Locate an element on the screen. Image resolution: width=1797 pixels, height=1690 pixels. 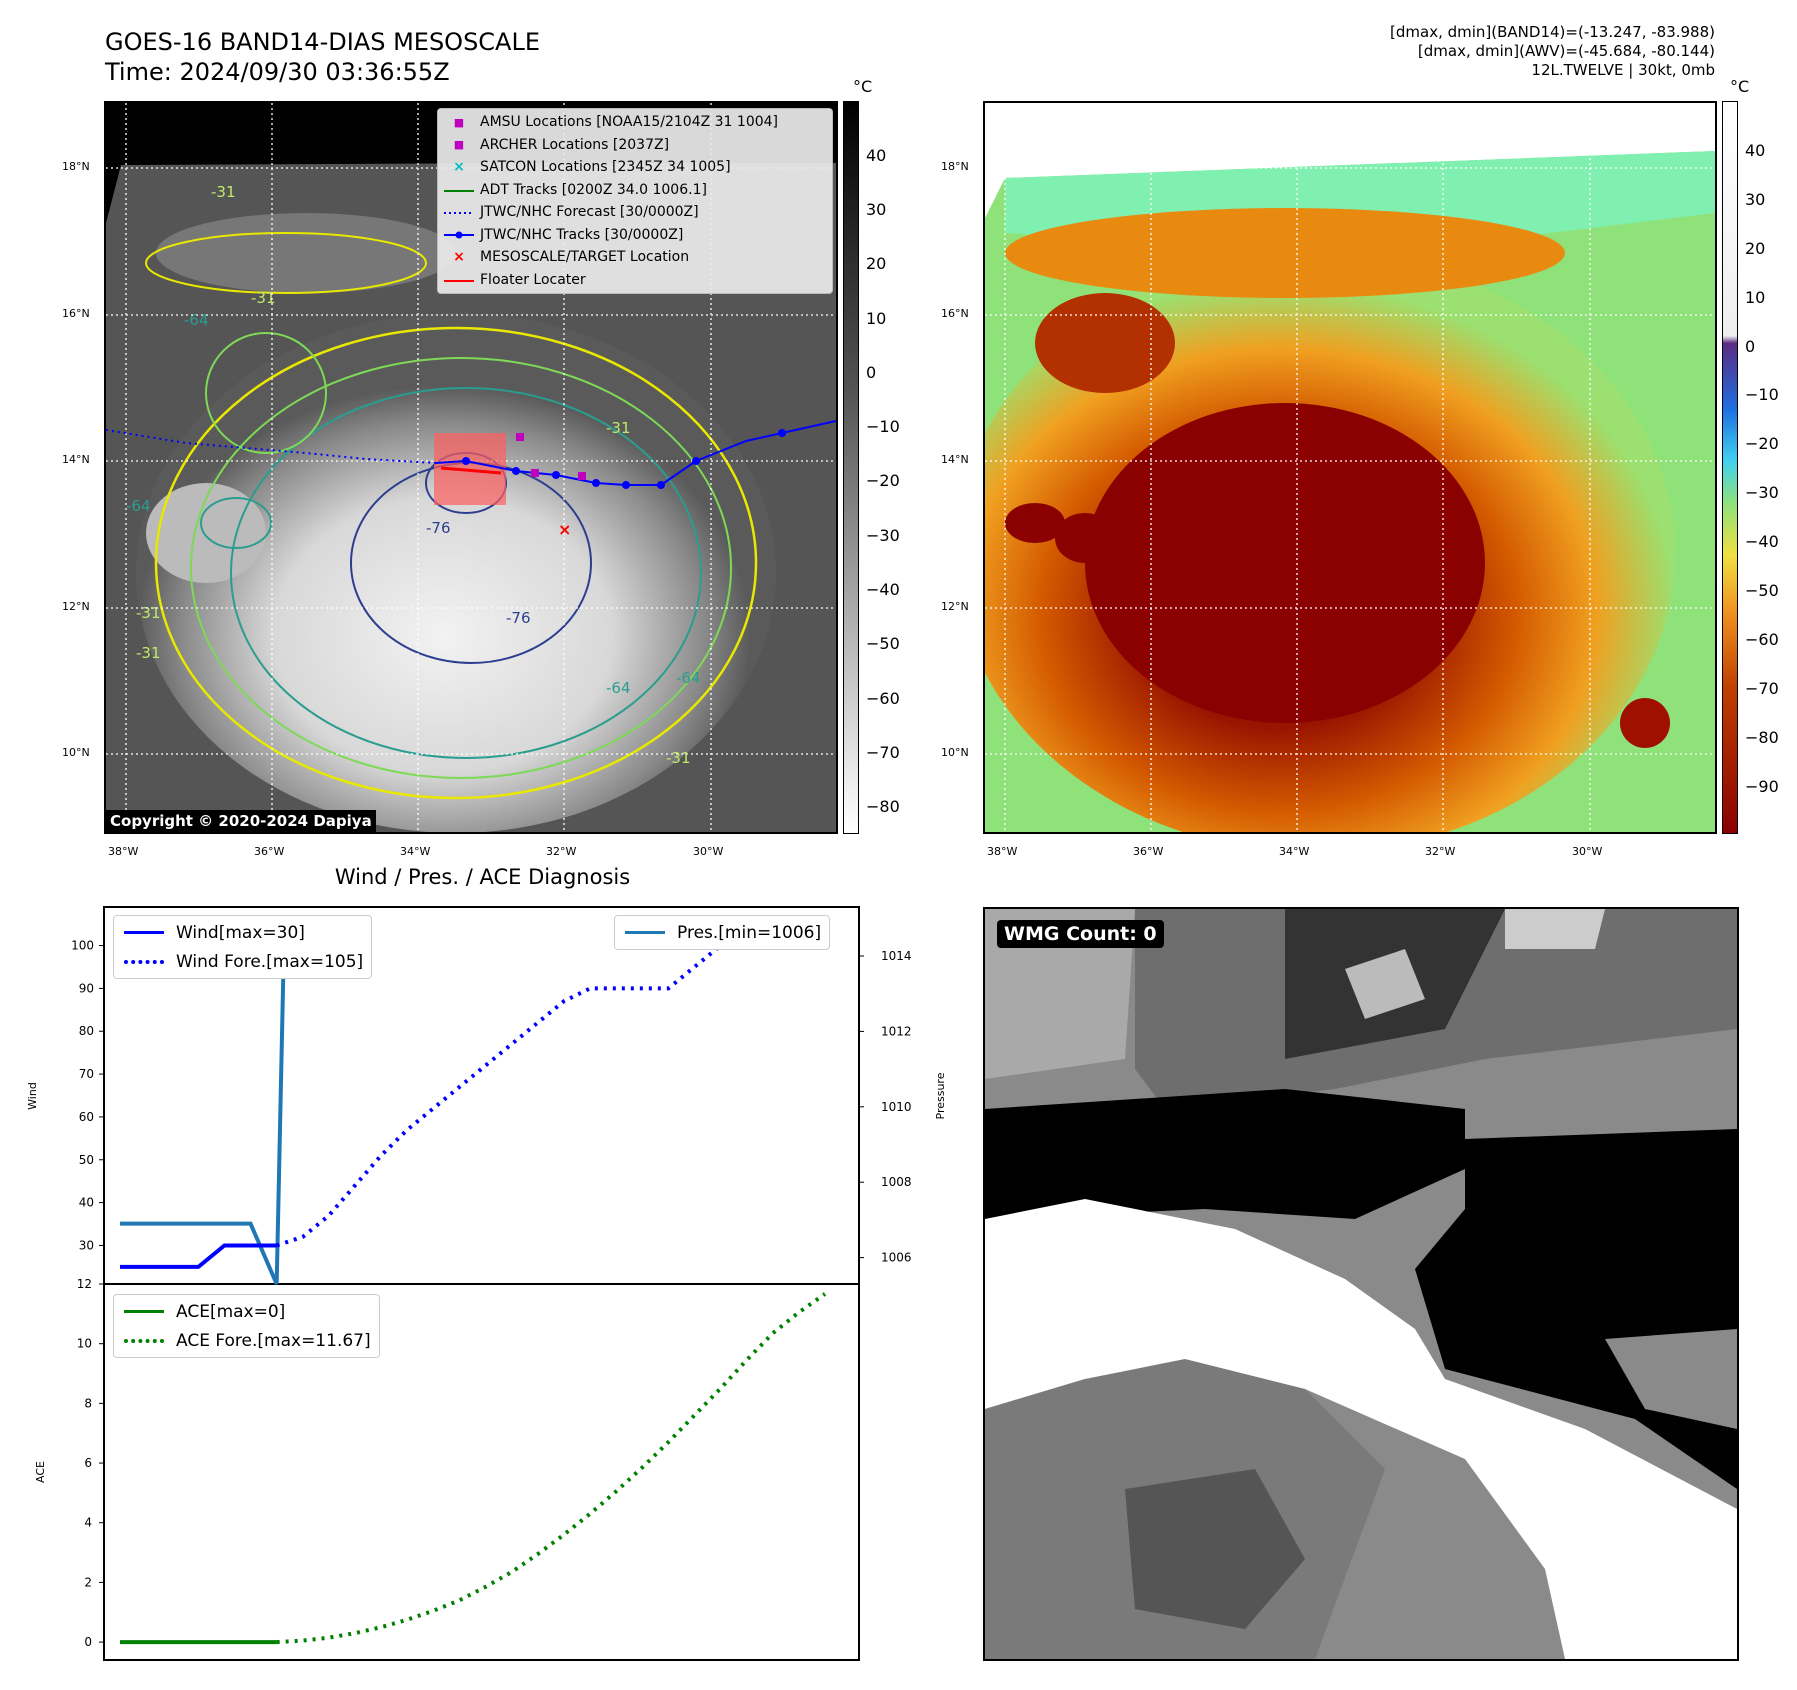
legend-item-forecast: JTWC/NHC Forecast [30/0000Z] is located at coordinates (635, 212).